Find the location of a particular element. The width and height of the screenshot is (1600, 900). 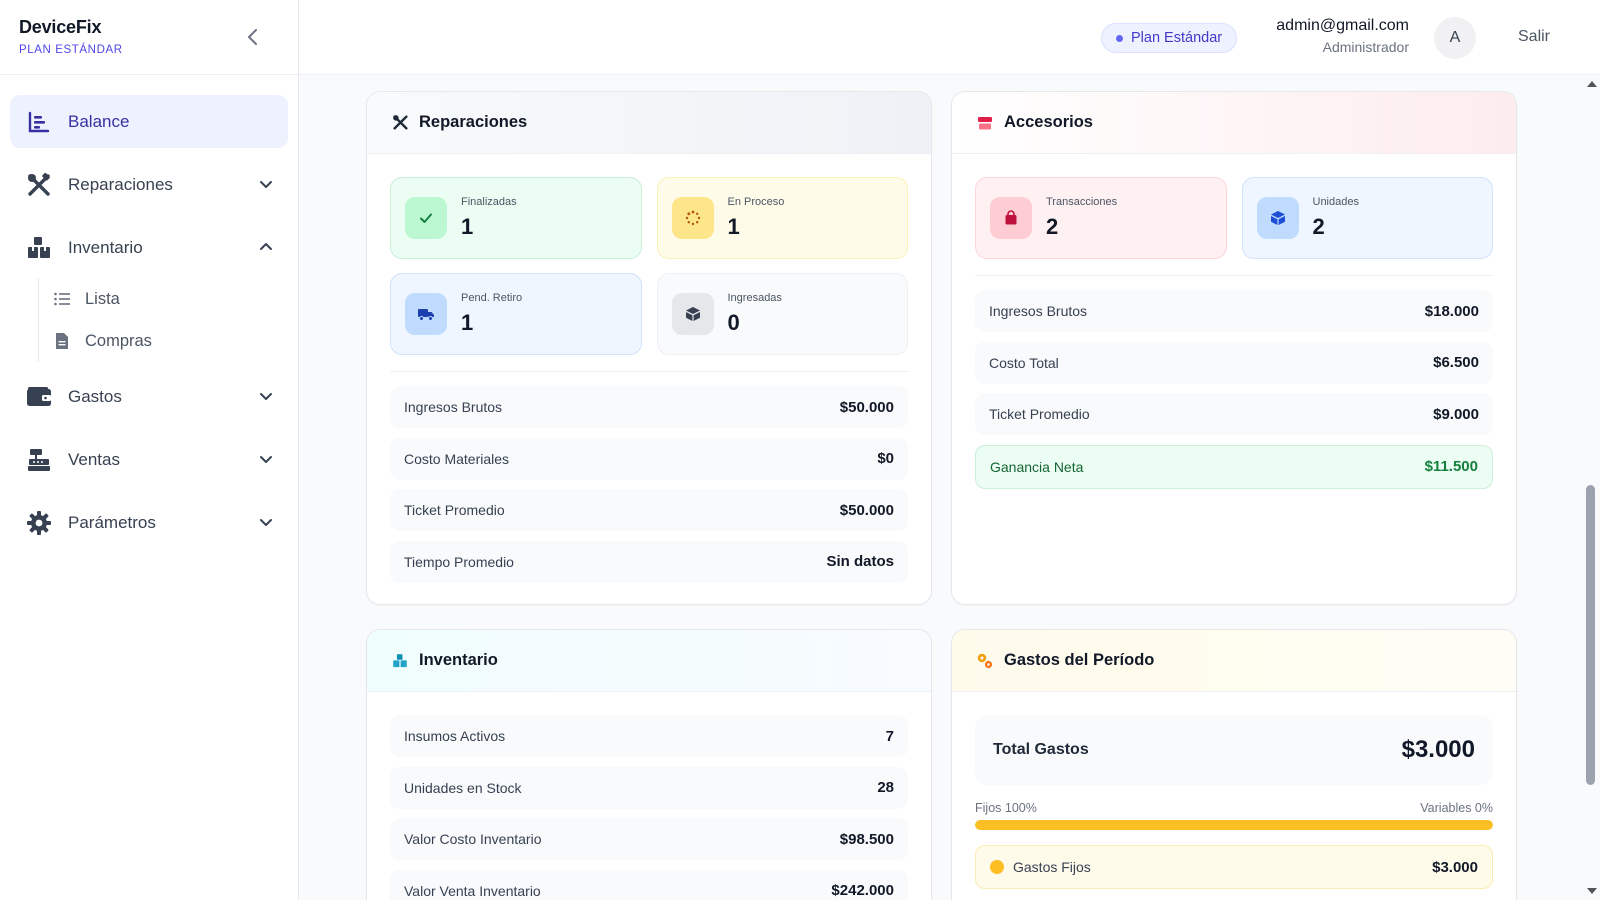

document-icon is located at coordinates (62, 341).